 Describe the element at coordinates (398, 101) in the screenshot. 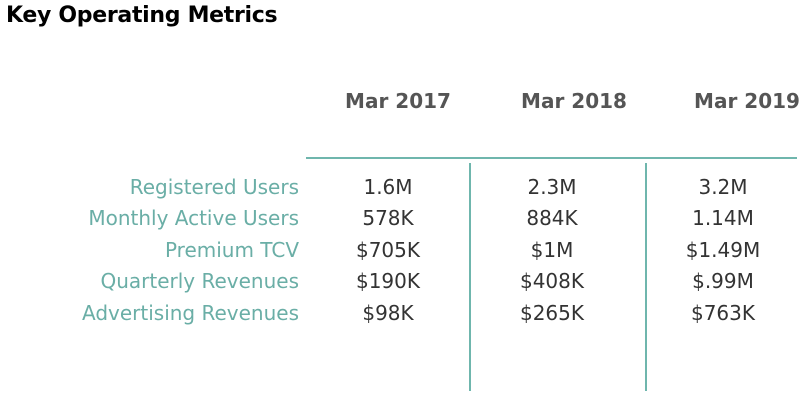

I see `column-header-mar-2017: Mar 2017` at that location.